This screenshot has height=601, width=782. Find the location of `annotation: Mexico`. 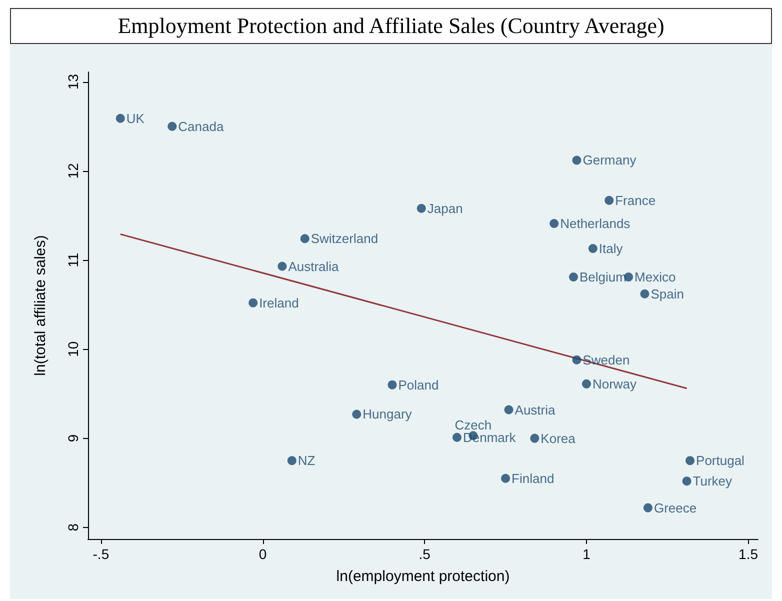

annotation: Mexico is located at coordinates (655, 276).